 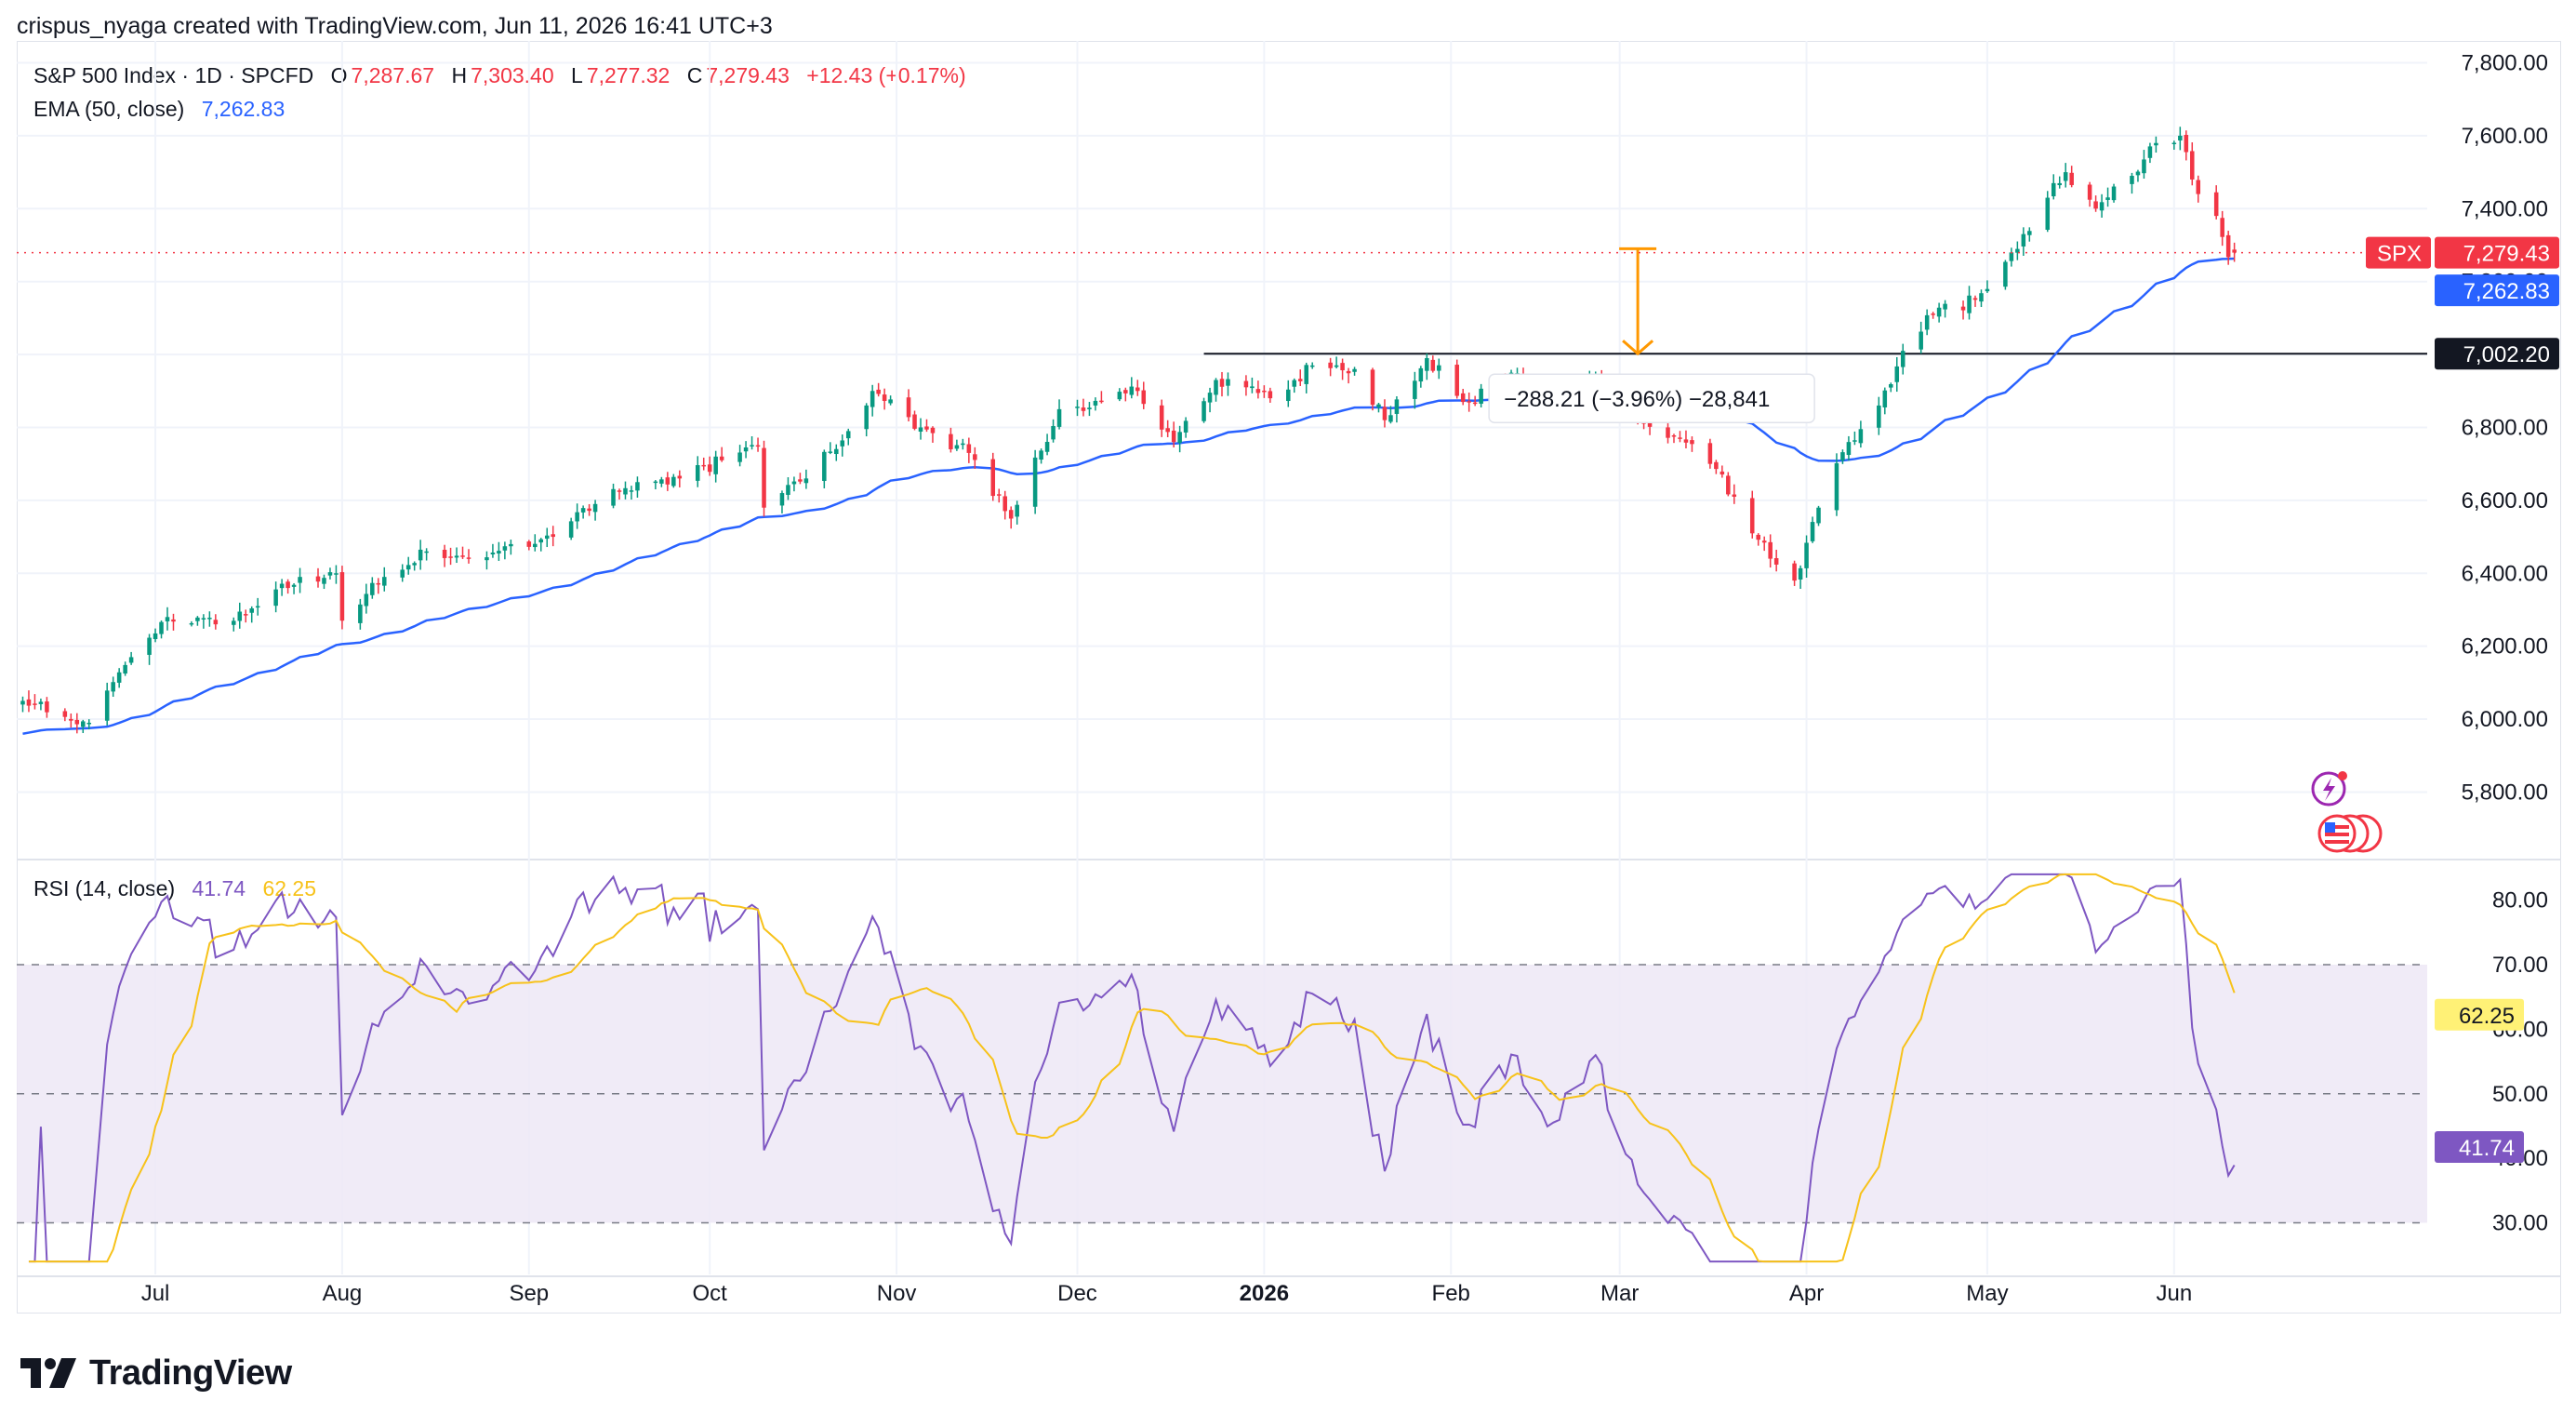 I want to click on tradingview-logo: TradingView, so click(x=156, y=1373).